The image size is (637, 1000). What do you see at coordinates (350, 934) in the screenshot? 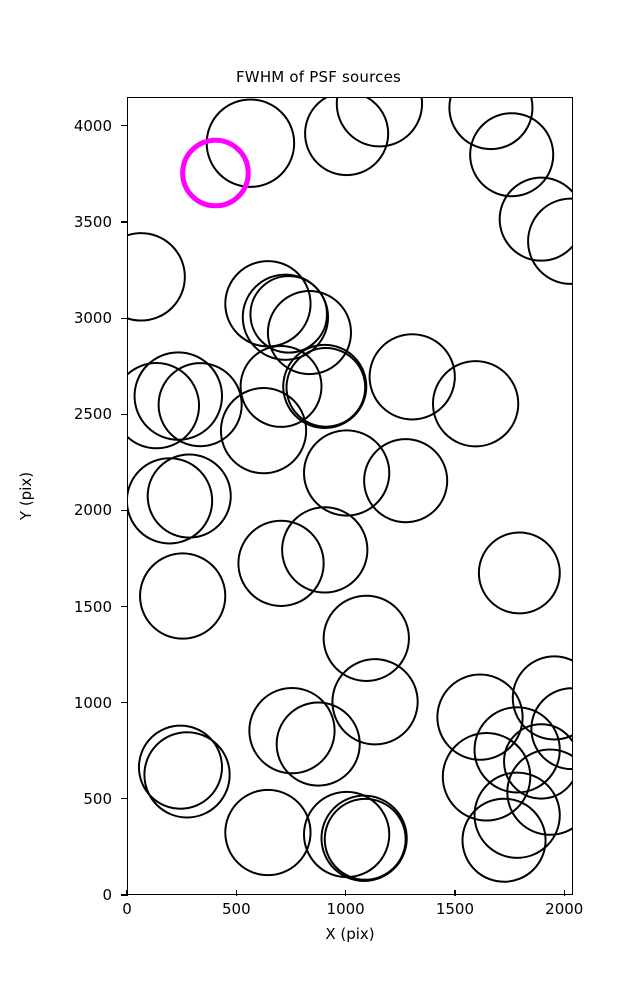
I see `x-axis-label: X (pix)` at bounding box center [350, 934].